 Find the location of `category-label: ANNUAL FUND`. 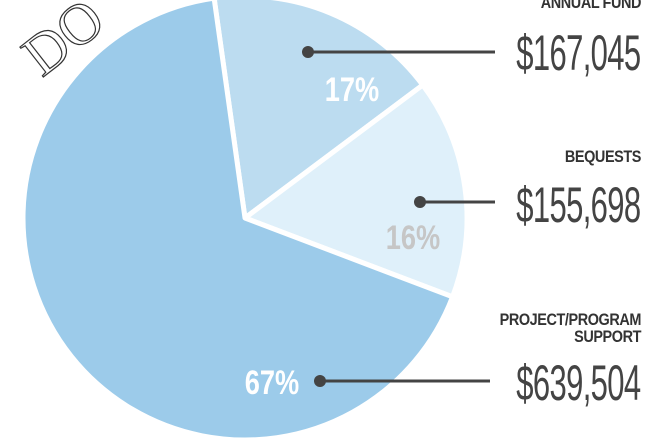

category-label: ANNUAL FUND is located at coordinates (591, 6).